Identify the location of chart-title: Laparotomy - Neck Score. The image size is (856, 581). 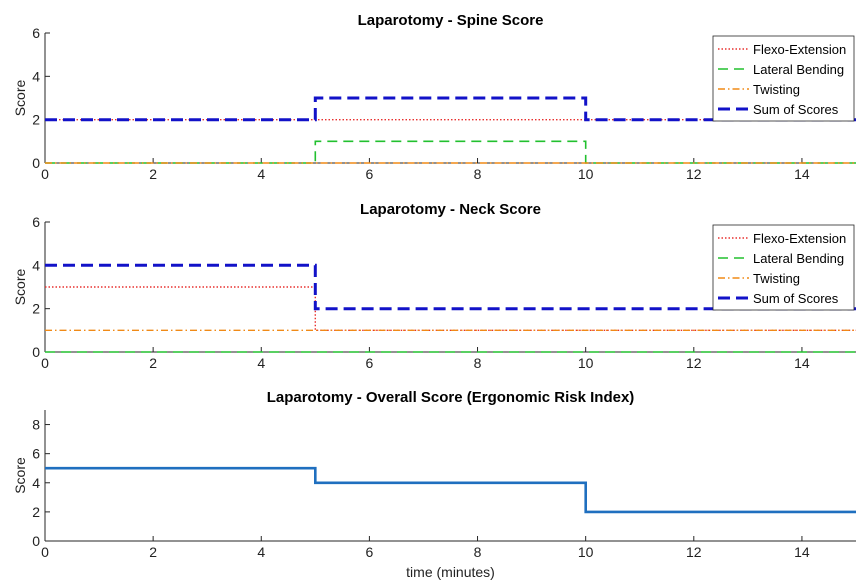
(450, 209).